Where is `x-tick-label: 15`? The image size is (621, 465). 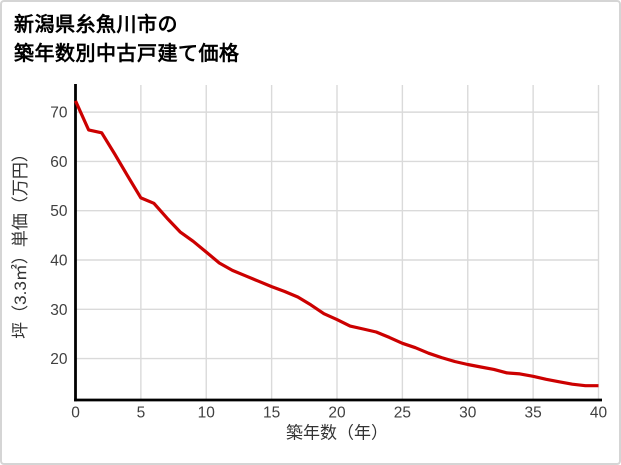
x-tick-label: 15 is located at coordinates (271, 413).